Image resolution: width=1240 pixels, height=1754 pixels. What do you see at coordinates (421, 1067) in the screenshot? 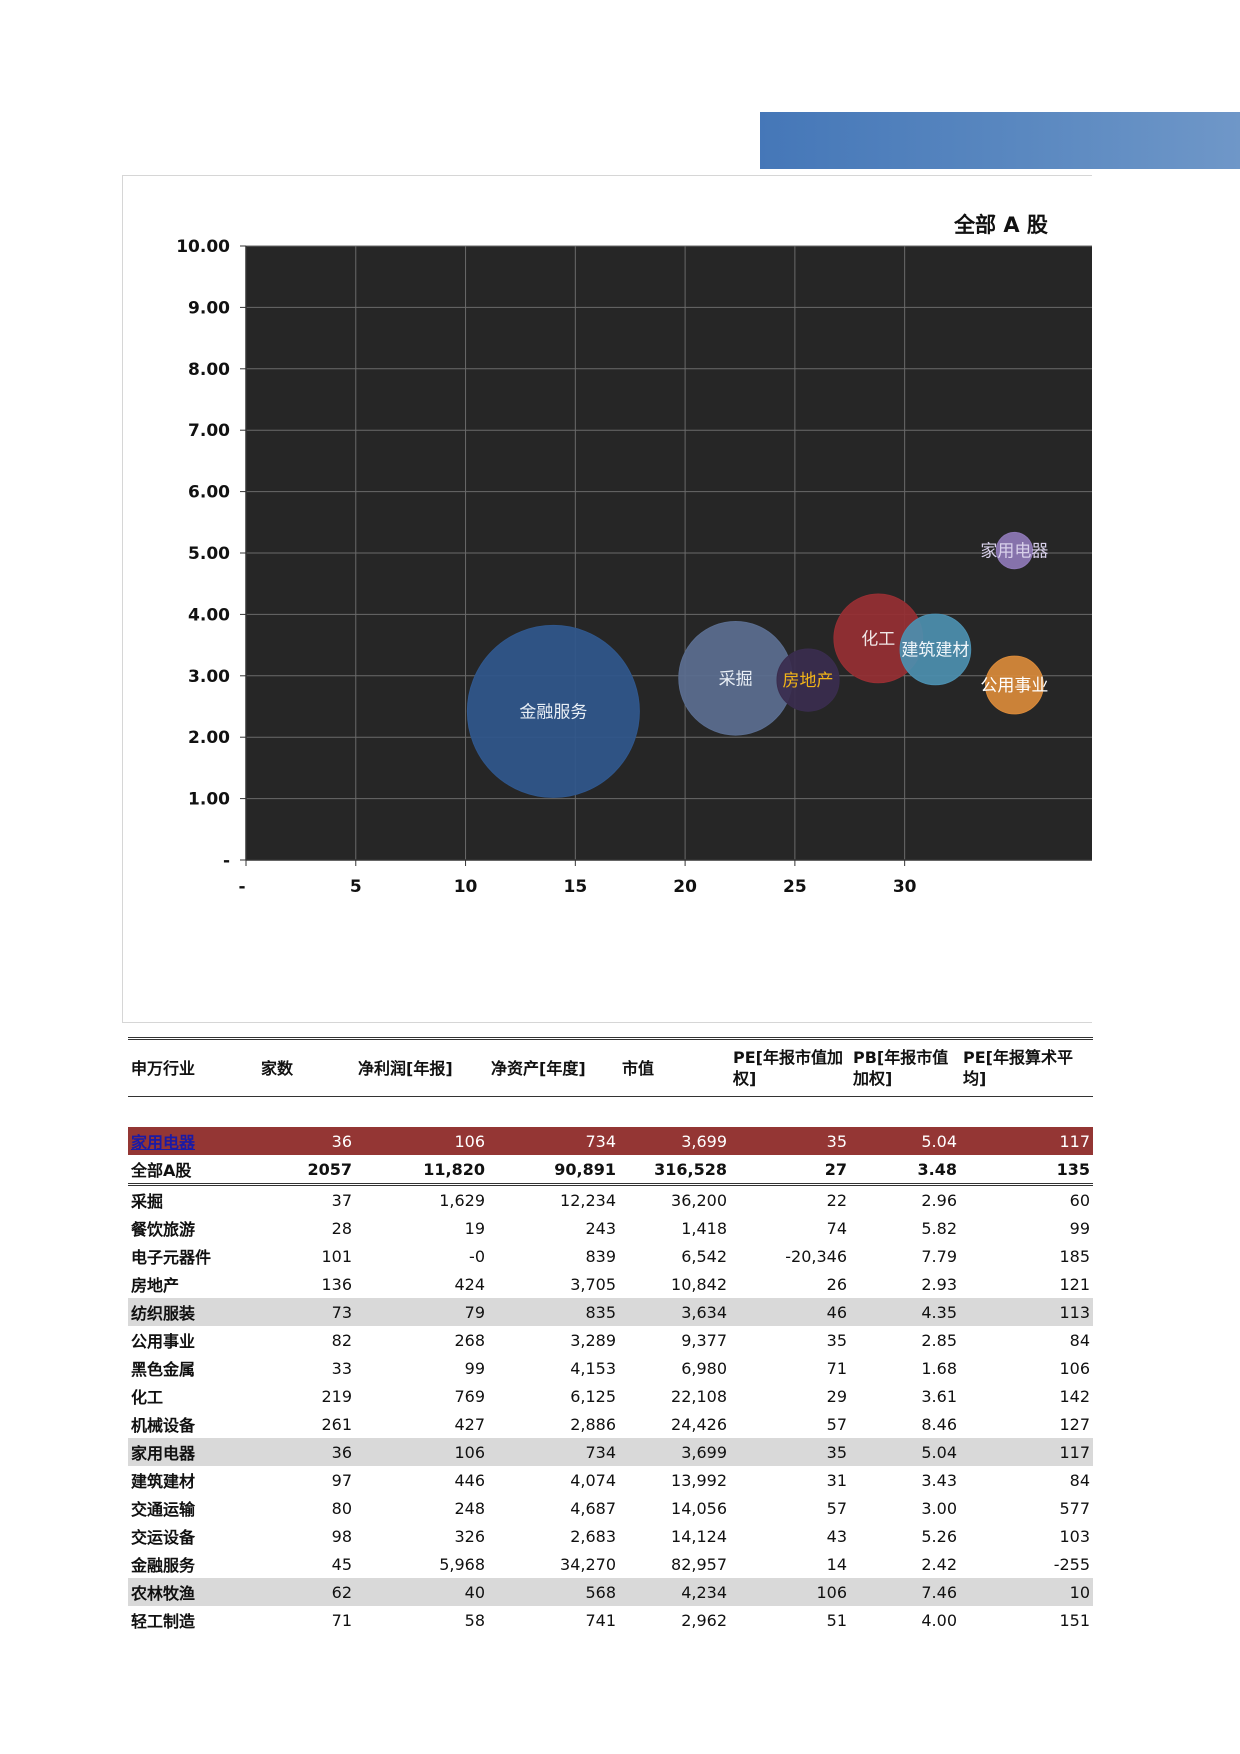
I see `column-header: 净利润[年报]` at bounding box center [421, 1067].